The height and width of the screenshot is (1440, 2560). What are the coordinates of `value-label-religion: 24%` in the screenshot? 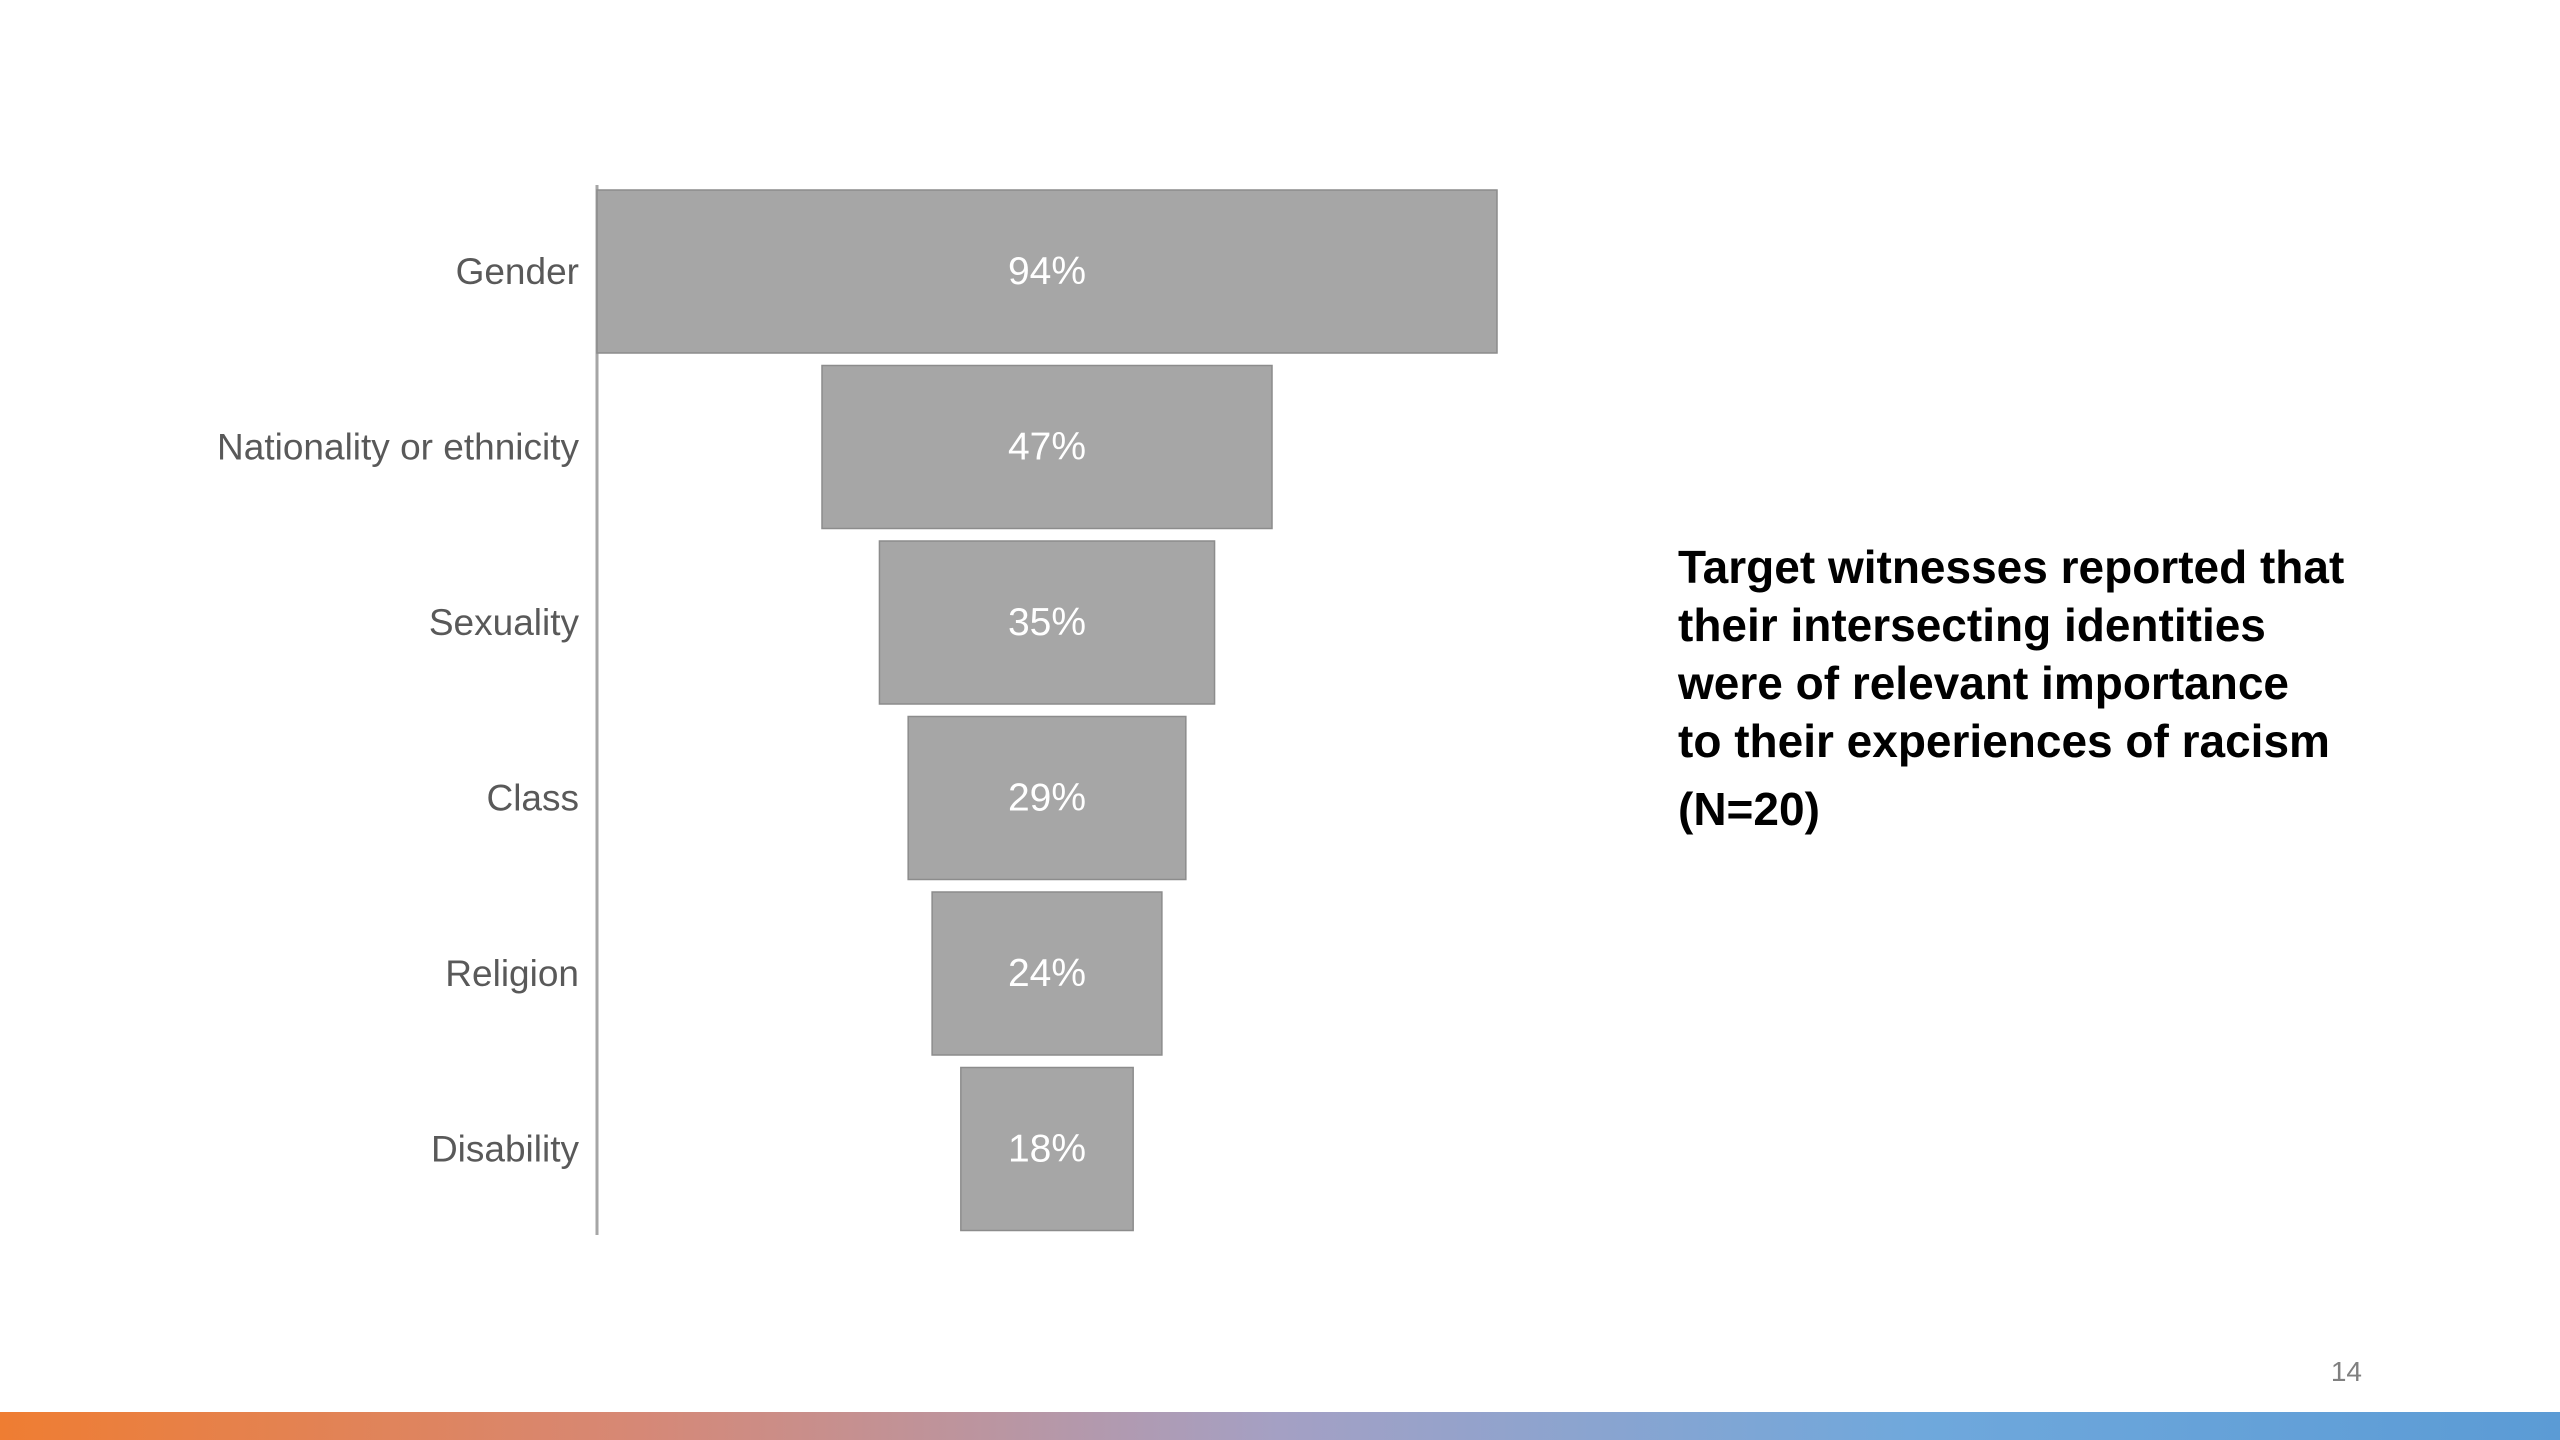 It's located at (1047, 973).